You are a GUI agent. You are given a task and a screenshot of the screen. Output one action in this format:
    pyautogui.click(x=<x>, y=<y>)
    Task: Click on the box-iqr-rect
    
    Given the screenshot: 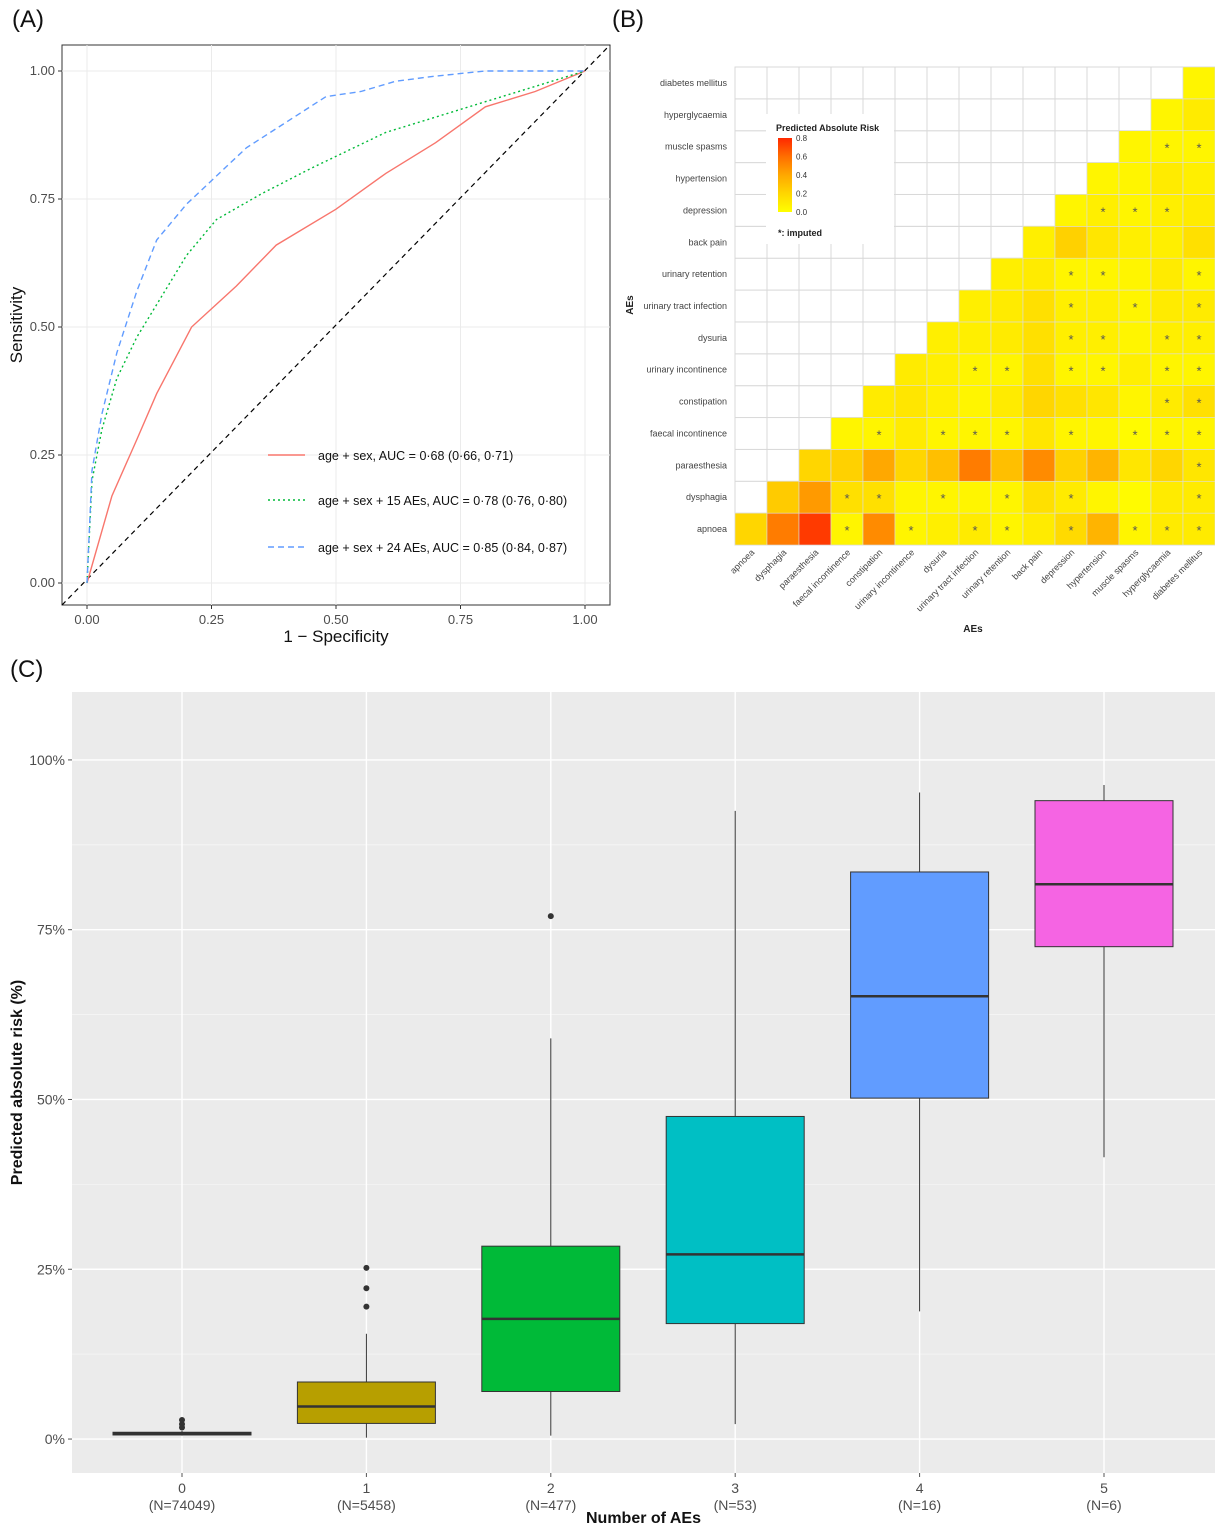 What is the action you would take?
    pyautogui.click(x=920, y=985)
    